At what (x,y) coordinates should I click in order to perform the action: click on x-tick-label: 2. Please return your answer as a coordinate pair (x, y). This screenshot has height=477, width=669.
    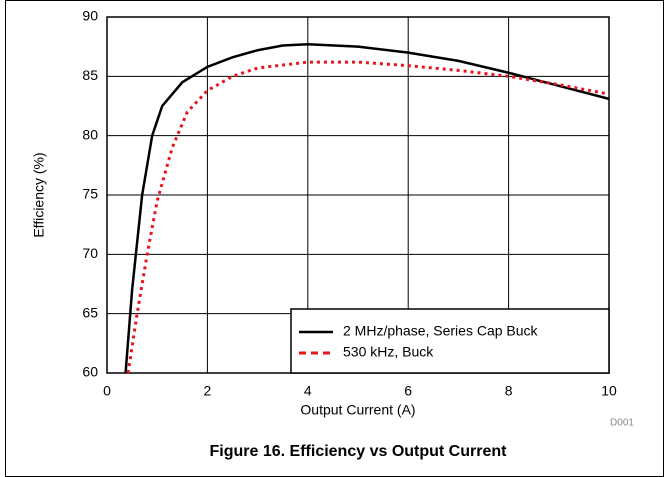
    Looking at the image, I should click on (208, 391).